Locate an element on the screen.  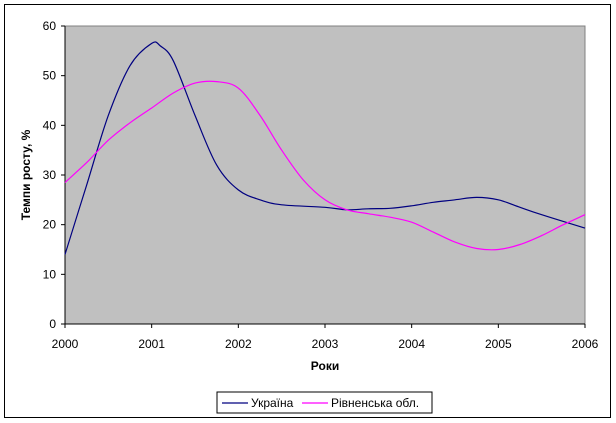
x-axis: 2000 2001 2002 2003 2004 2005 2006 is located at coordinates (325, 337).